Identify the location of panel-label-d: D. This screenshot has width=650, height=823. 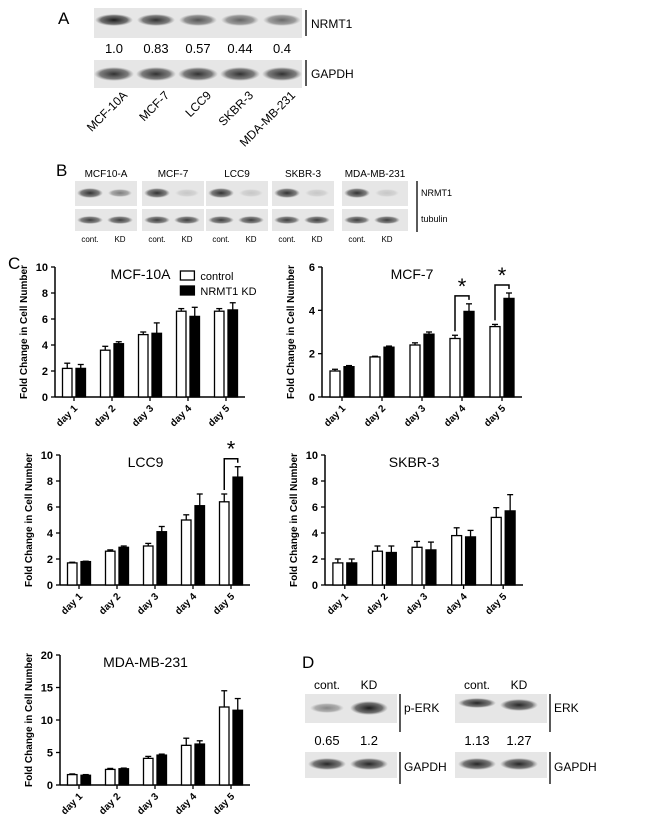
(308, 662).